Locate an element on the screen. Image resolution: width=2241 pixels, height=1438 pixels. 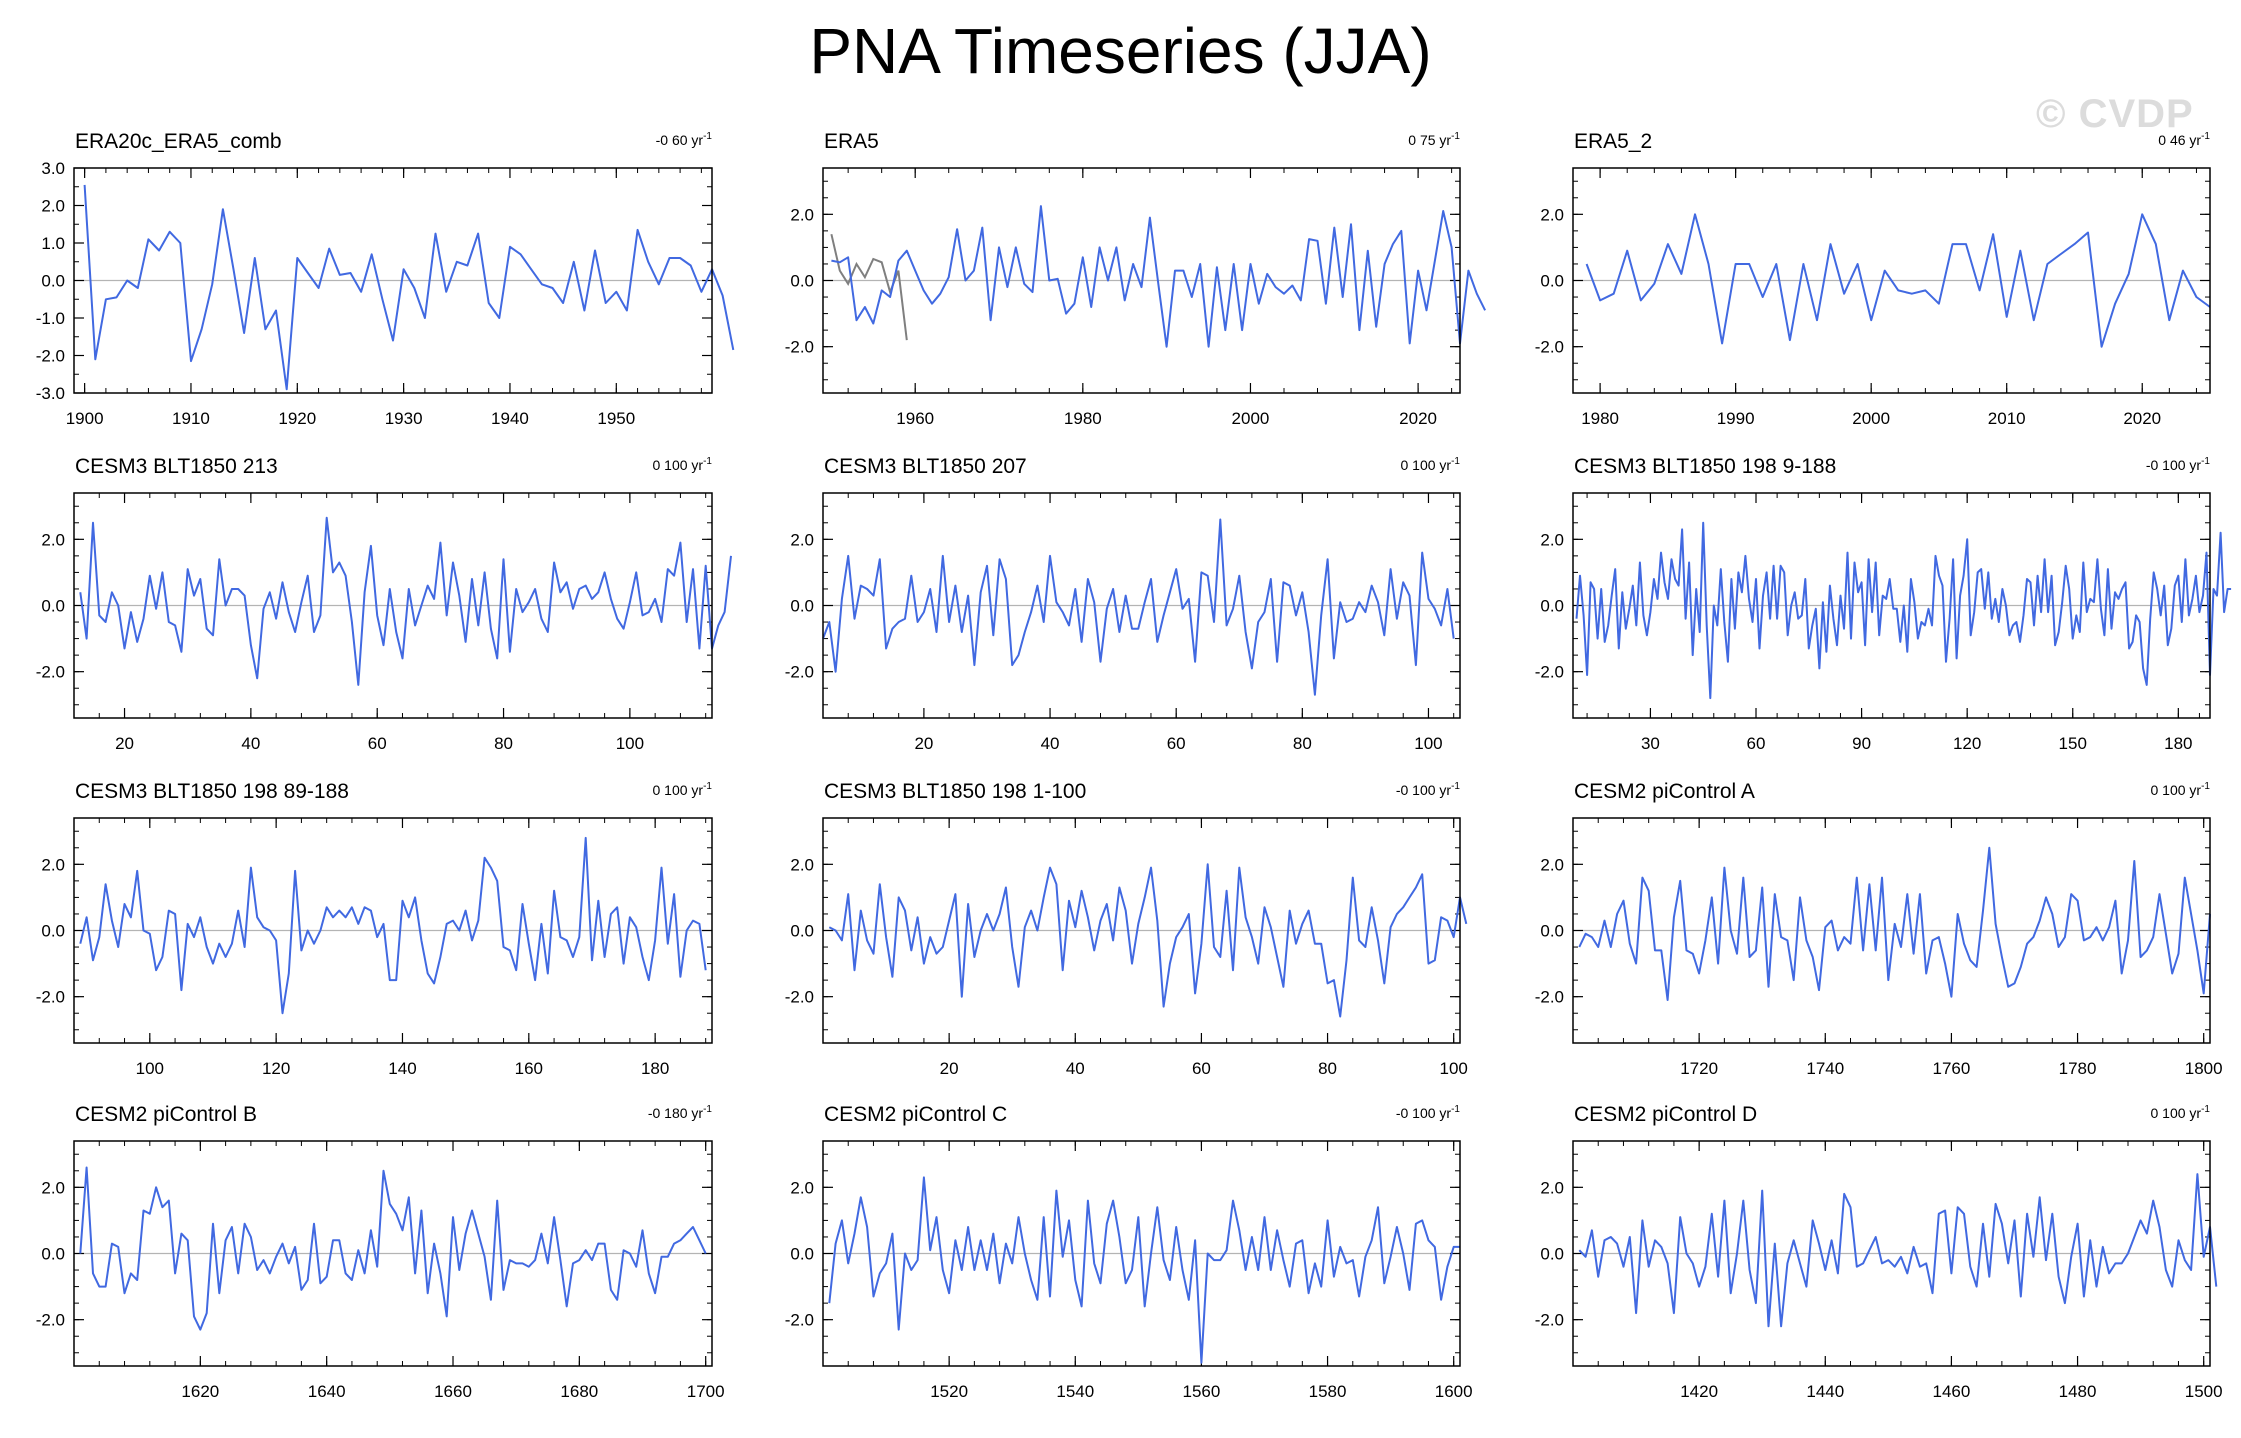
trend-value: -0 180 yr is located at coordinates (676, 1113).